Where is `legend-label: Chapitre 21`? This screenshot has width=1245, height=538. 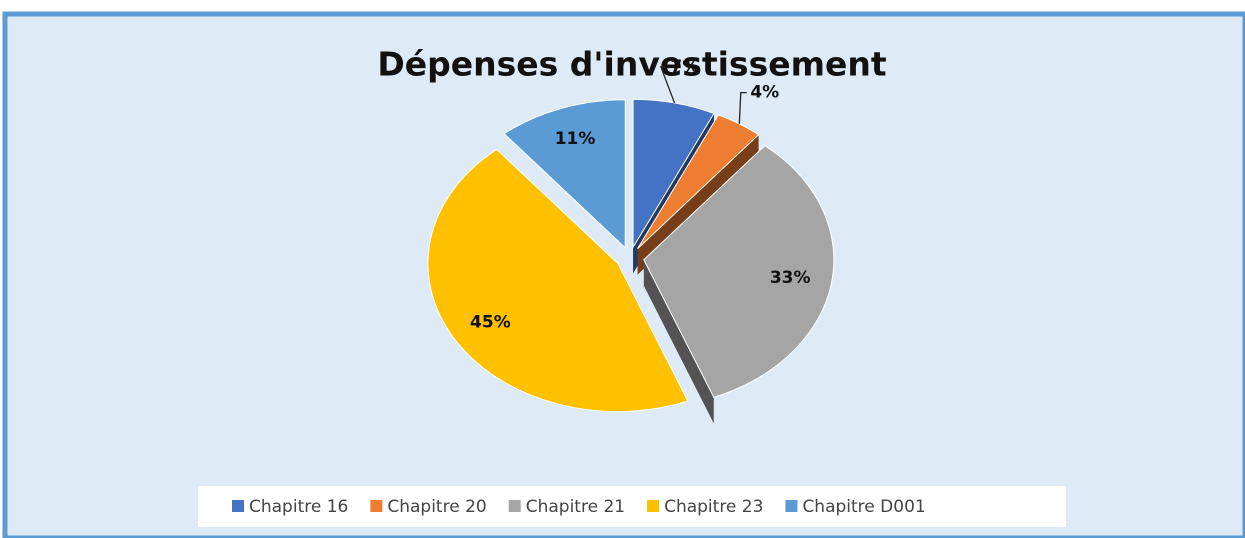
legend-label: Chapitre 21 is located at coordinates (575, 507).